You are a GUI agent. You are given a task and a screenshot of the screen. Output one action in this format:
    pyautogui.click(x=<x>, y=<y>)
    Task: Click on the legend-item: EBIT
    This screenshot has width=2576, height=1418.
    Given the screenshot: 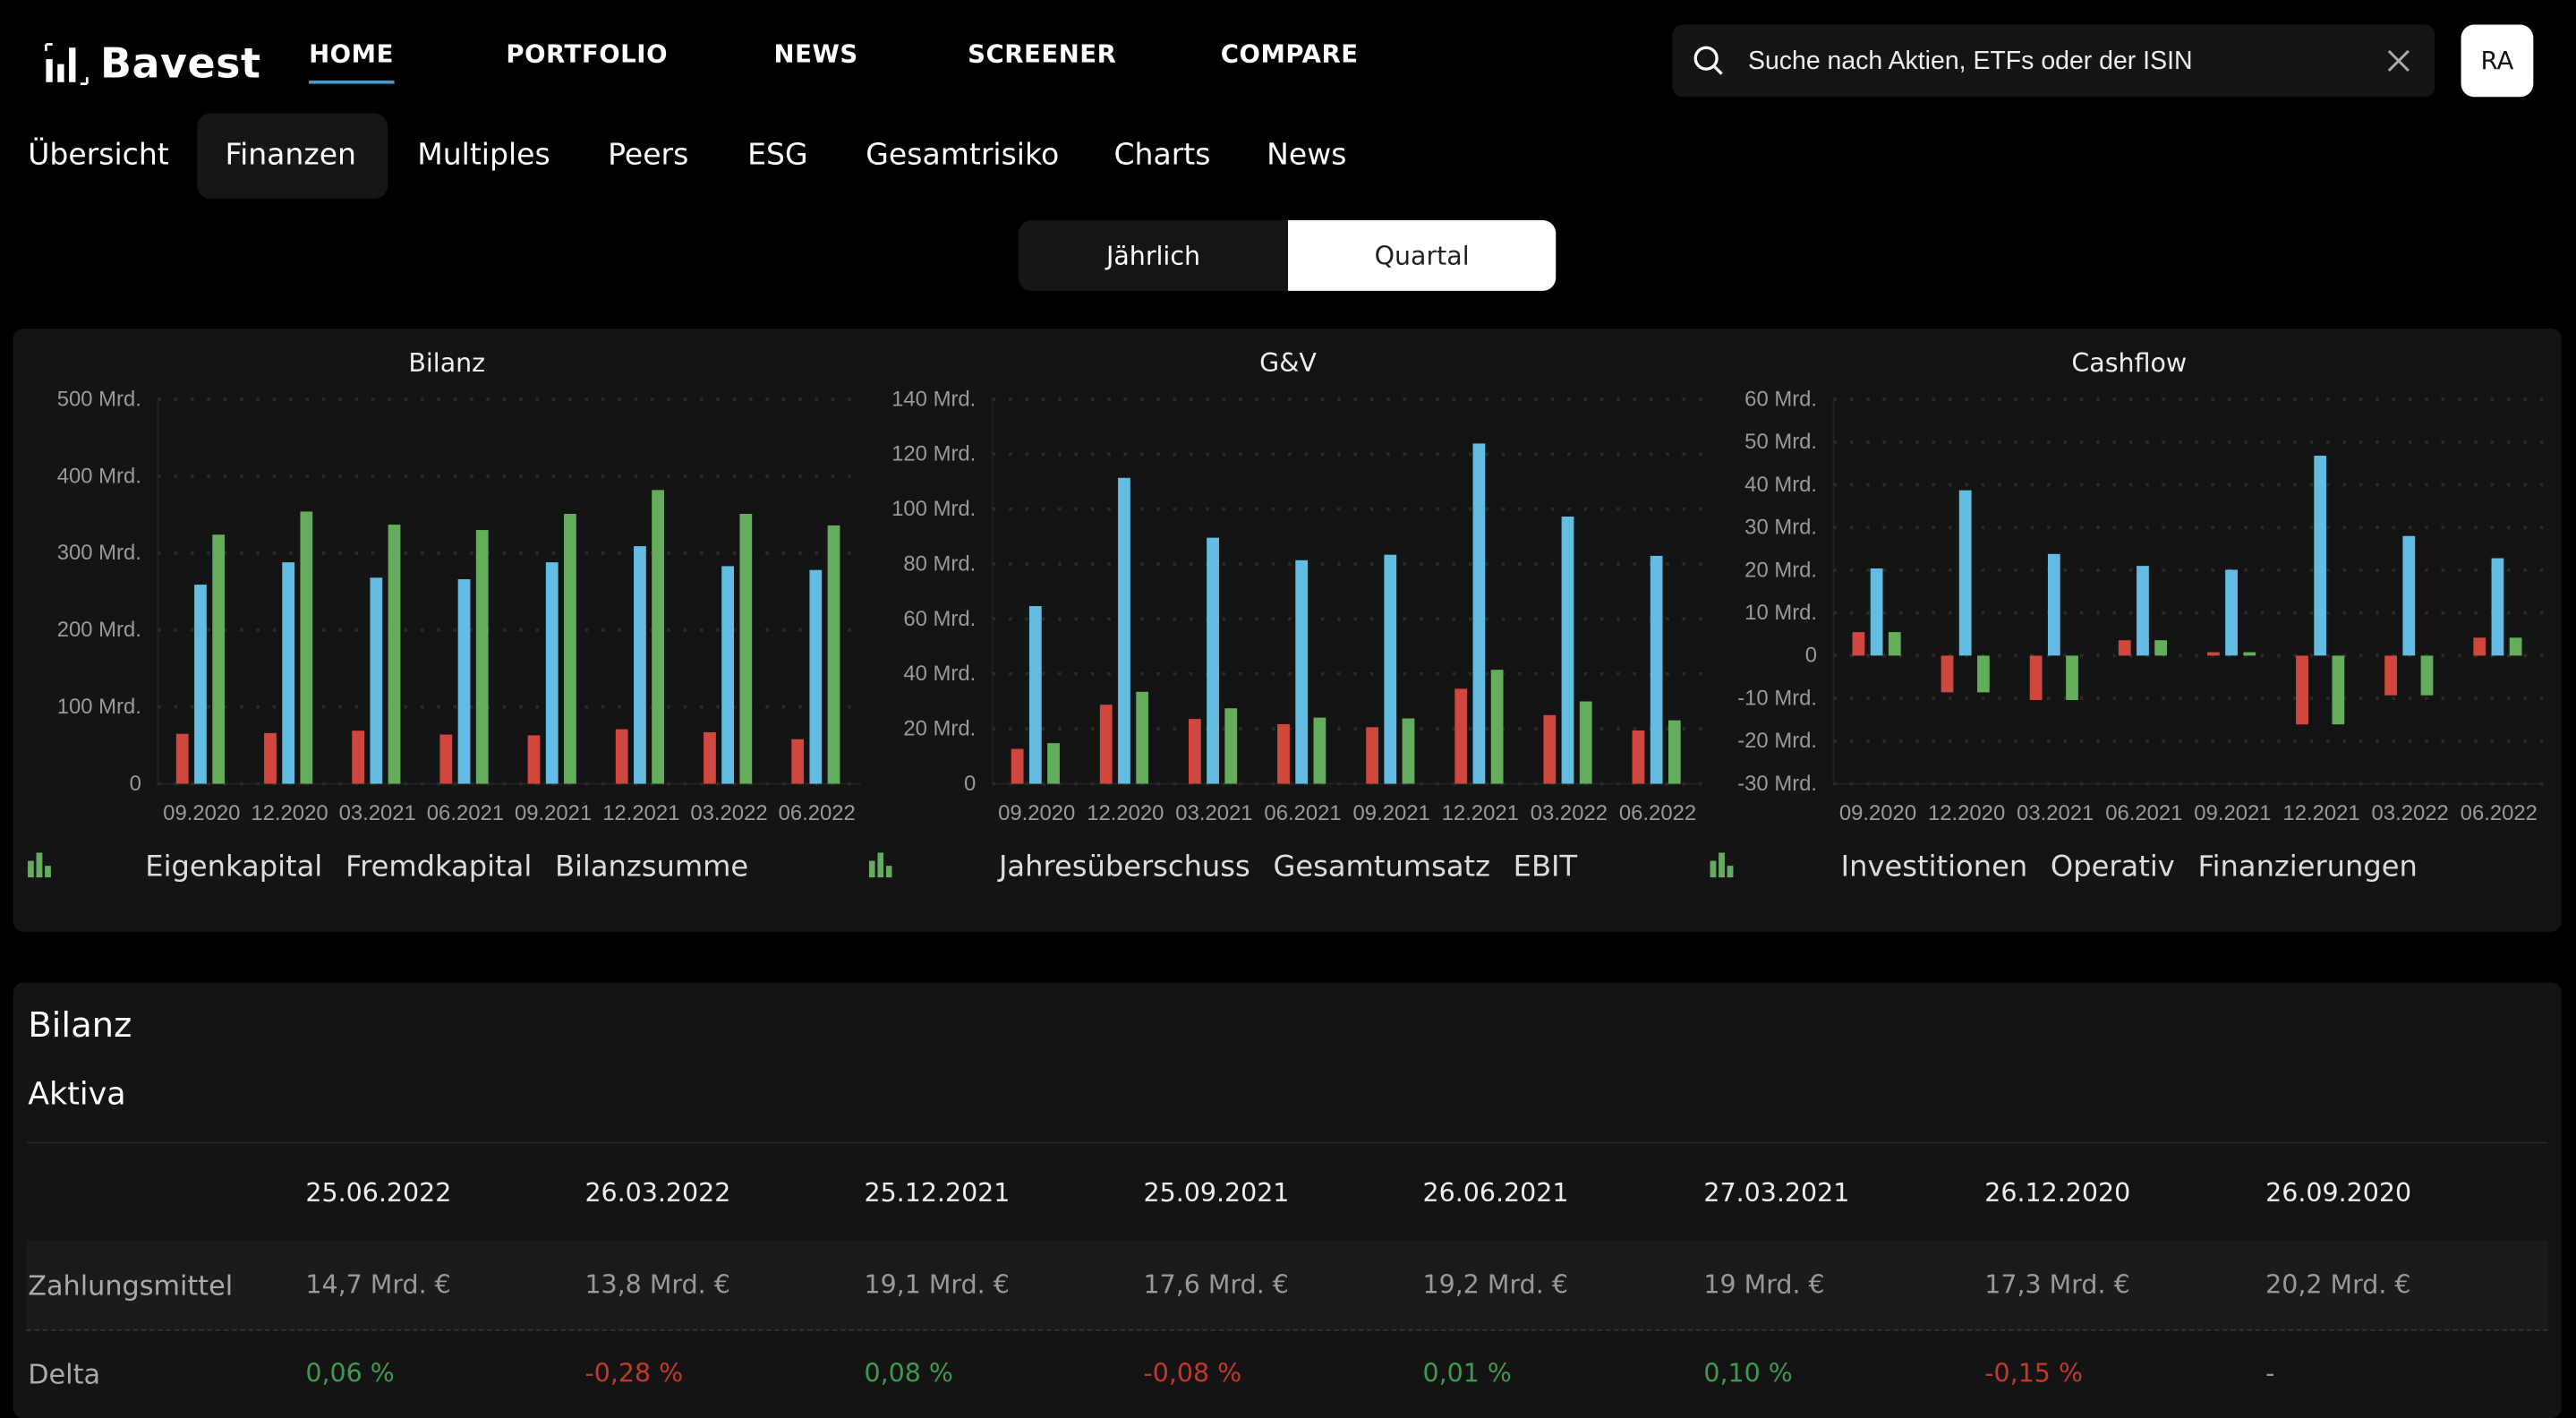 What is the action you would take?
    pyautogui.click(x=1222, y=867)
    